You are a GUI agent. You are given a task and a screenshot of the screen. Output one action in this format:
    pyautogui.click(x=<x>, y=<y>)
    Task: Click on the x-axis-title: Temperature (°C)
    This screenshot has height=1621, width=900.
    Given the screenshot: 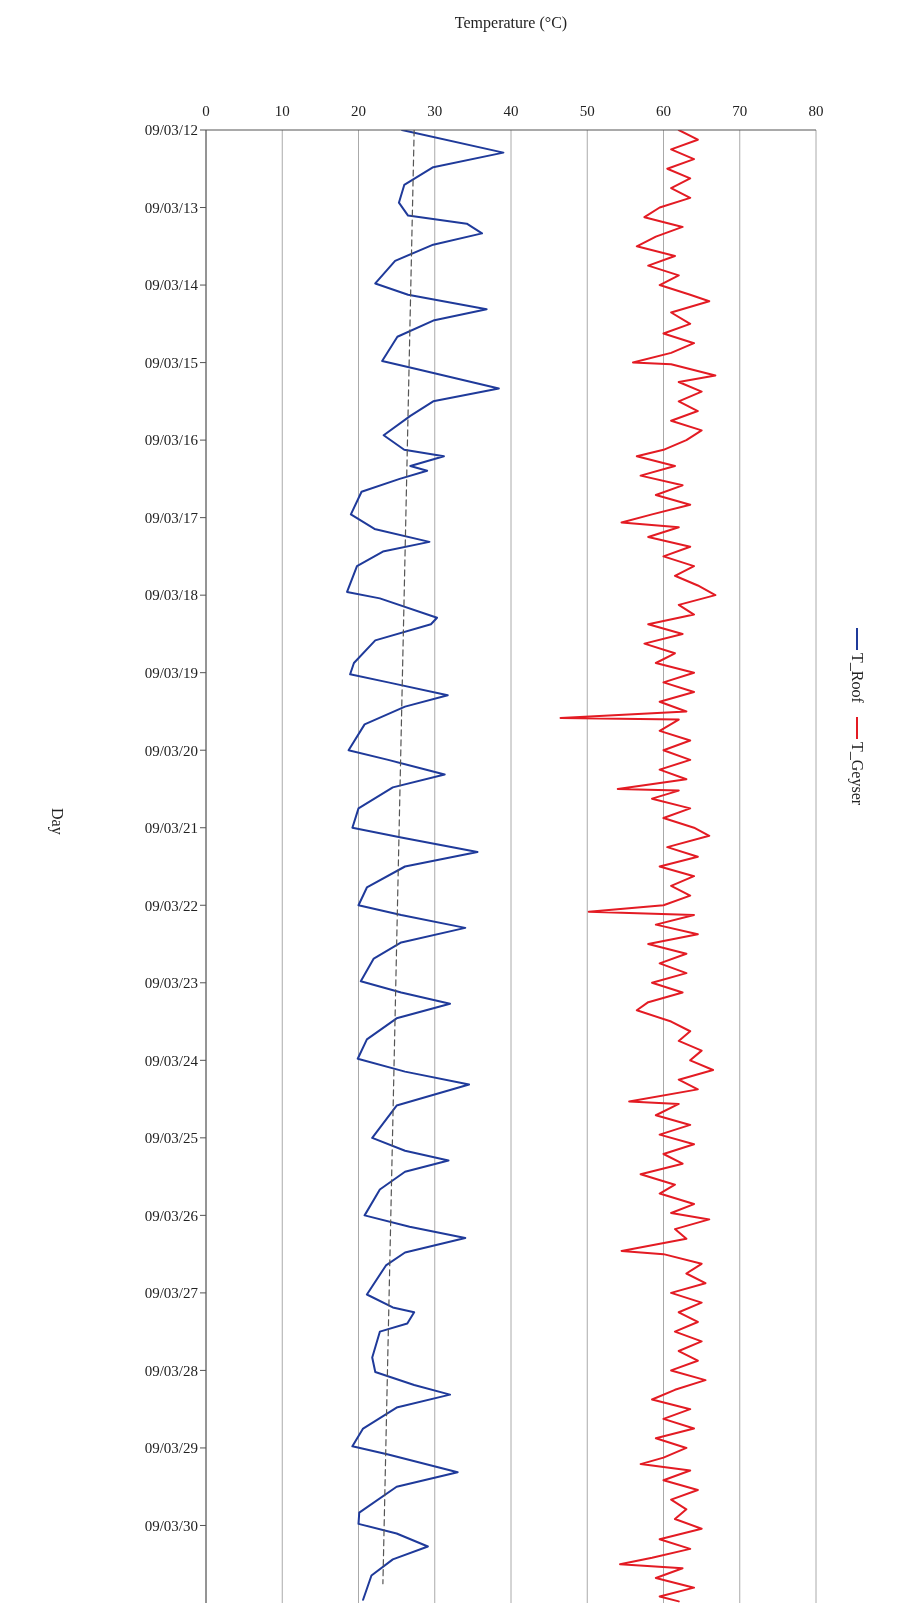 What is the action you would take?
    pyautogui.click(x=511, y=23)
    